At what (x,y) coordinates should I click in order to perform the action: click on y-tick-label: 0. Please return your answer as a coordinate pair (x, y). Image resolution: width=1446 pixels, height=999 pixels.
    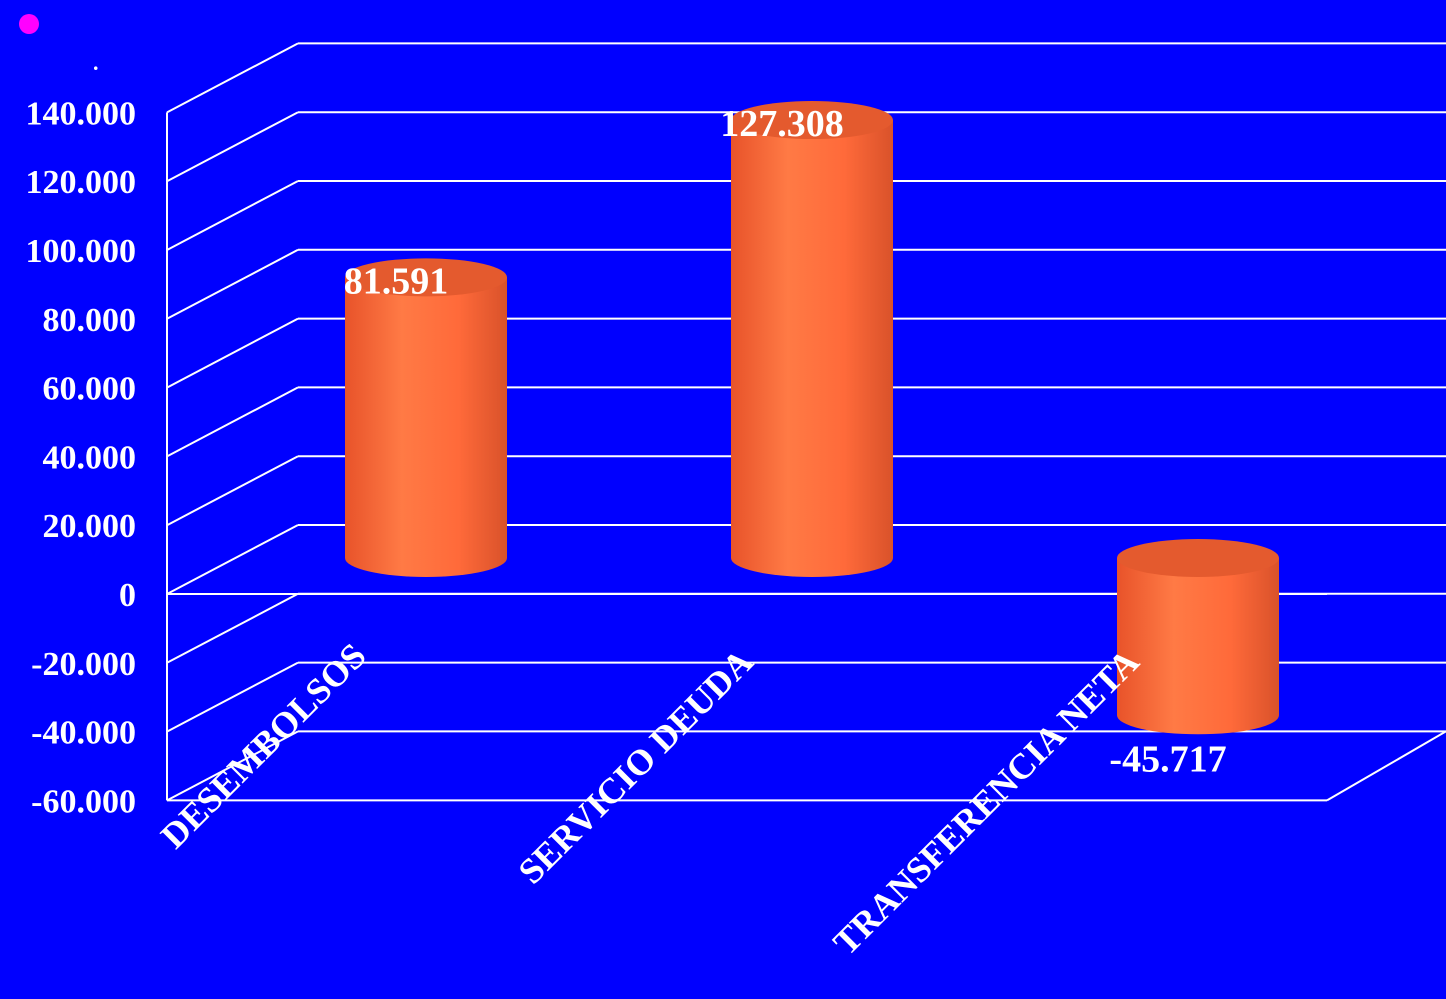
    Looking at the image, I should click on (127, 595).